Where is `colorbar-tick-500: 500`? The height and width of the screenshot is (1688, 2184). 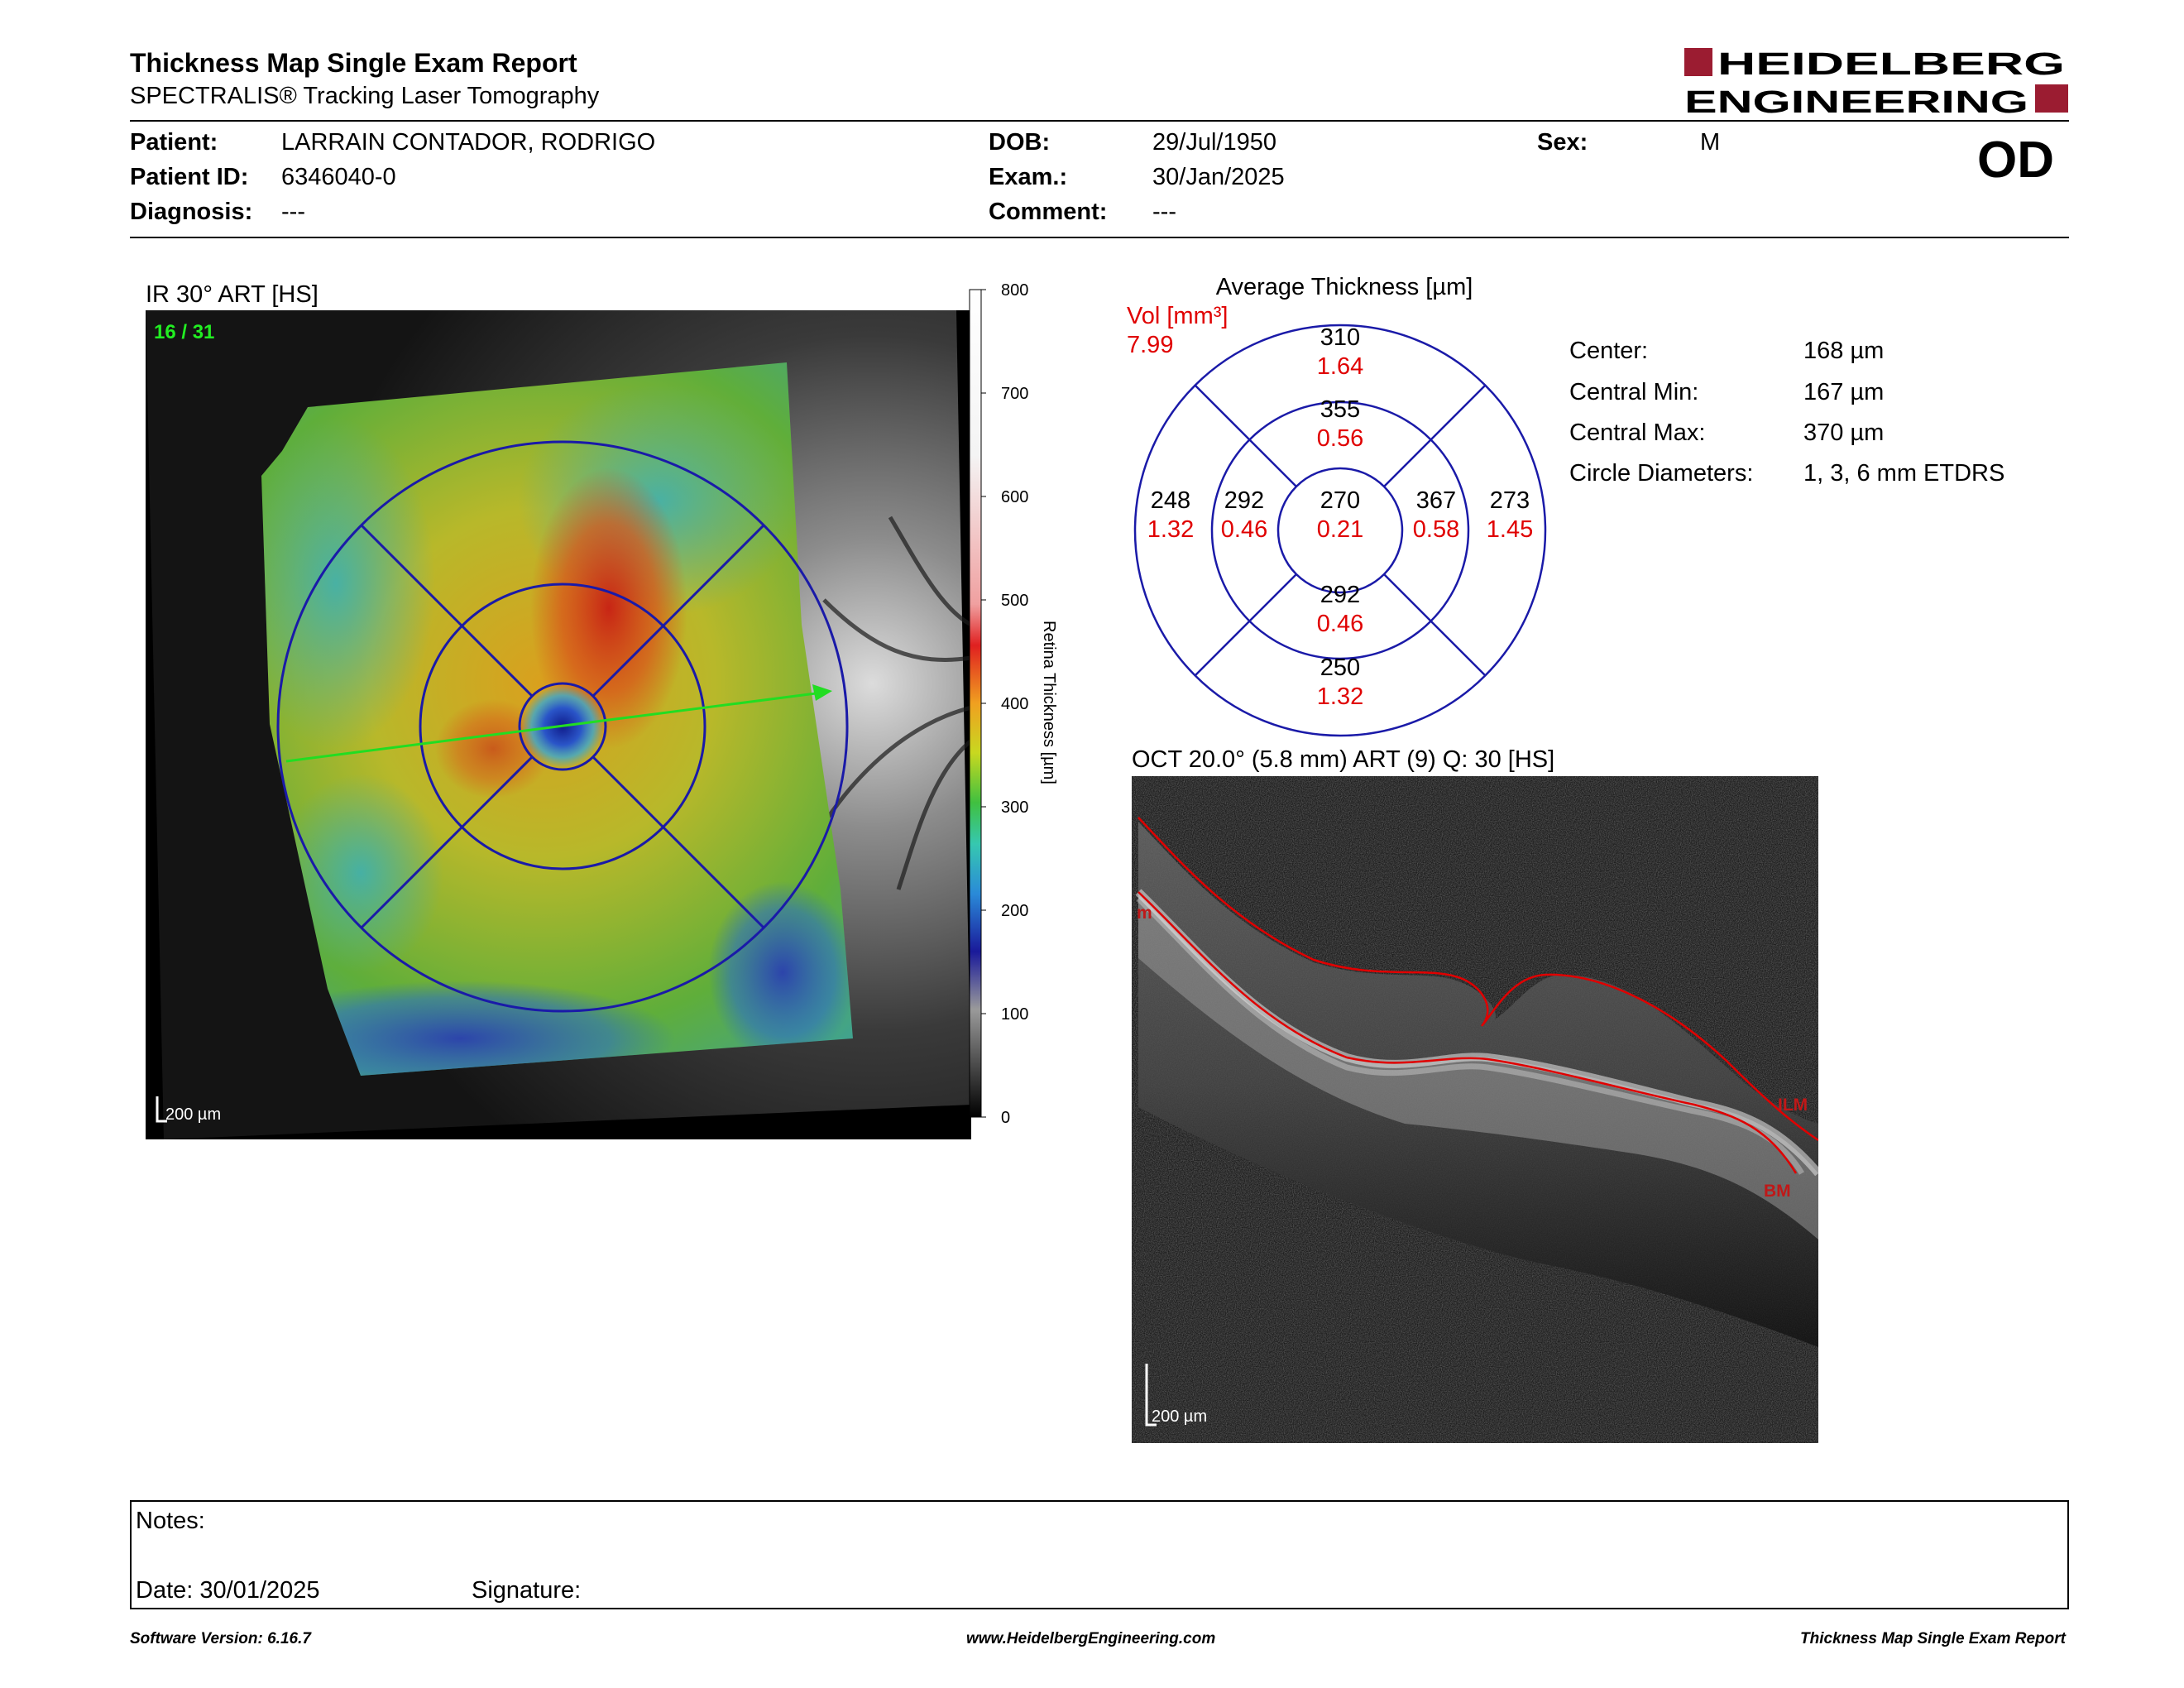
colorbar-tick-500: 500 is located at coordinates (1014, 601).